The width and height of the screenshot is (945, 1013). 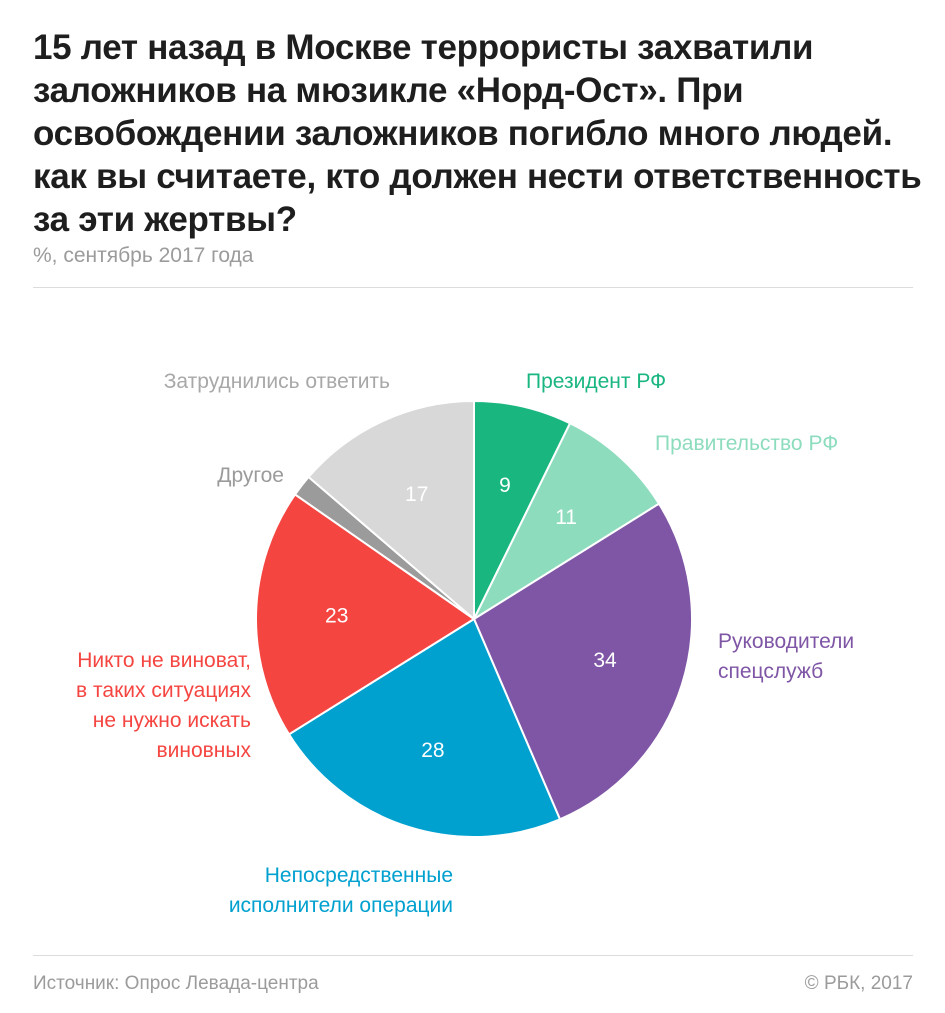 I want to click on pie-category-label: Другое, so click(x=250, y=475).